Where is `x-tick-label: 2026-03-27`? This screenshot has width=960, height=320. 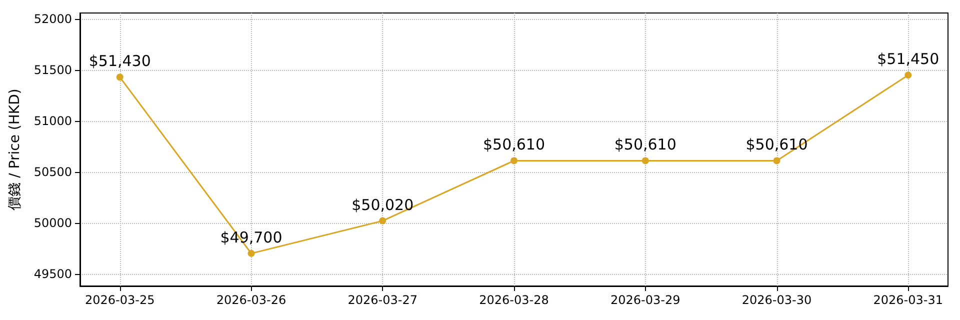 x-tick-label: 2026-03-27 is located at coordinates (383, 300).